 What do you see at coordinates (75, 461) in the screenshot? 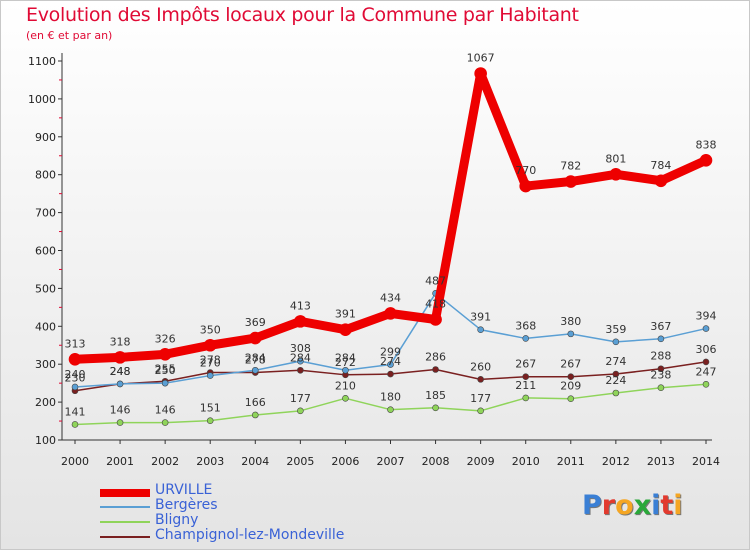
I see `x-tick-label: 2000` at bounding box center [75, 461].